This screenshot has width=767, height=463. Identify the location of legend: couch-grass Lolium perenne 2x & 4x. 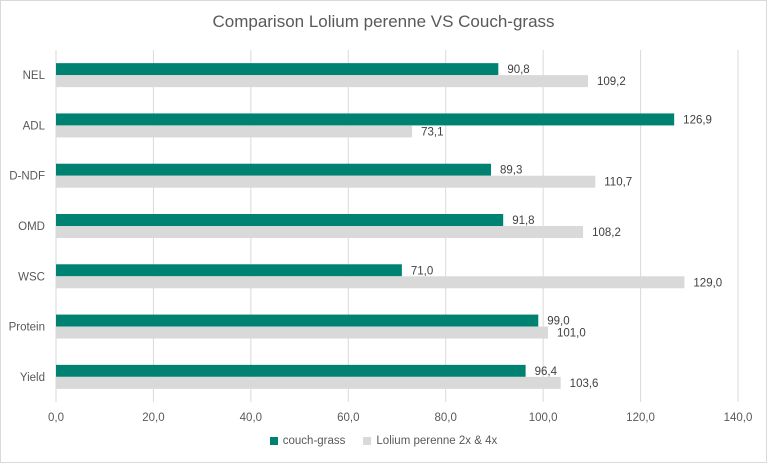
(383, 441).